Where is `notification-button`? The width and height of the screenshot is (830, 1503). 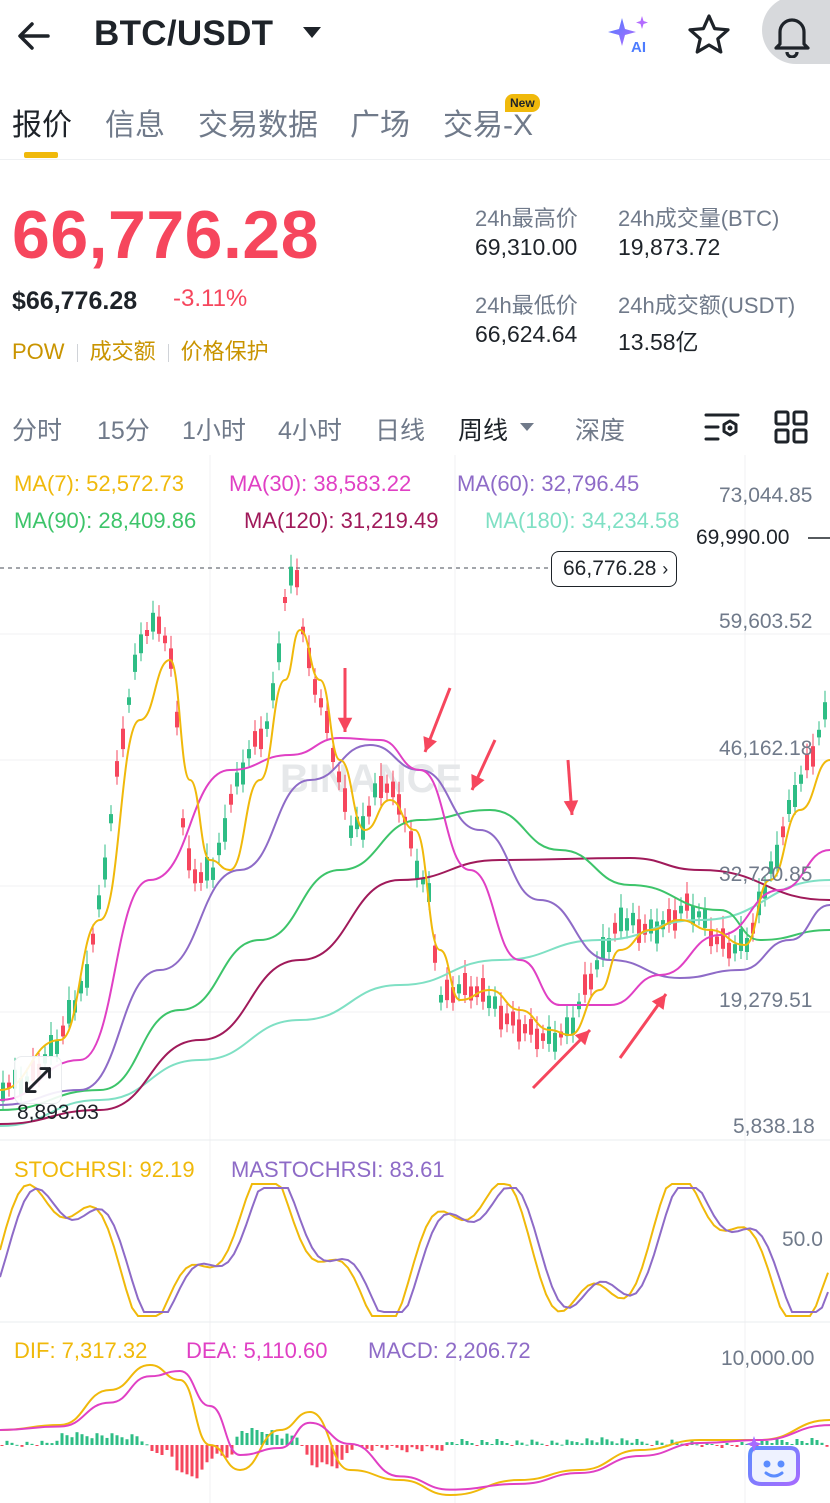 notification-button is located at coordinates (796, 32).